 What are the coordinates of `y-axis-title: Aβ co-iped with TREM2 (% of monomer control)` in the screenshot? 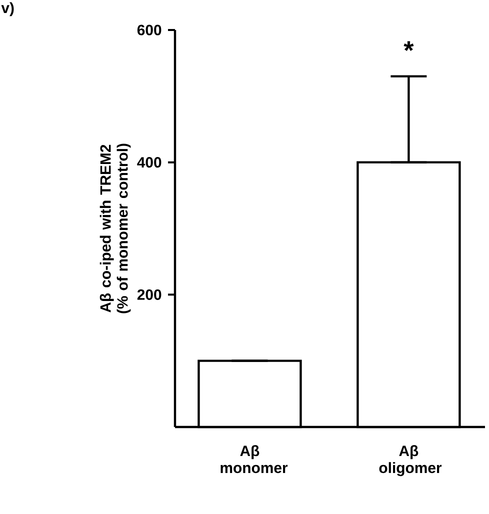 It's located at (115, 229).